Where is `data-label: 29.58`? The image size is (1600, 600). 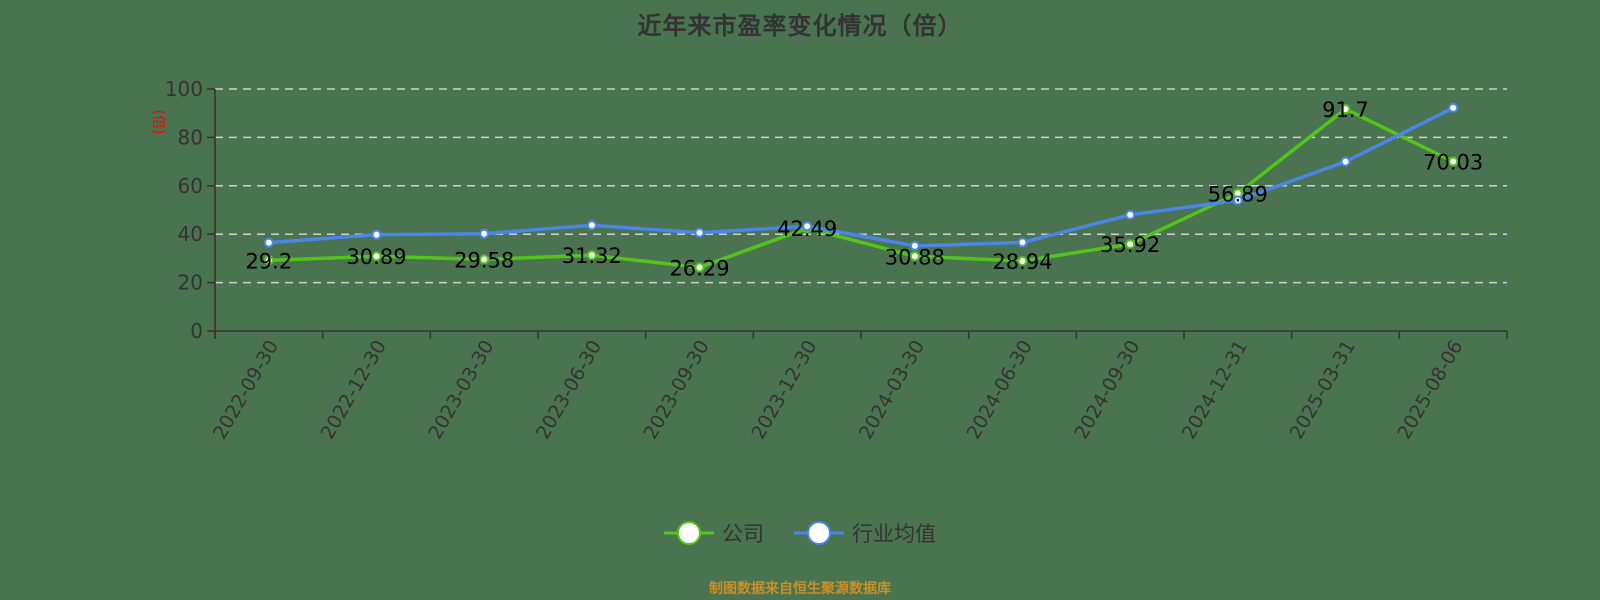
data-label: 29.58 is located at coordinates (484, 260).